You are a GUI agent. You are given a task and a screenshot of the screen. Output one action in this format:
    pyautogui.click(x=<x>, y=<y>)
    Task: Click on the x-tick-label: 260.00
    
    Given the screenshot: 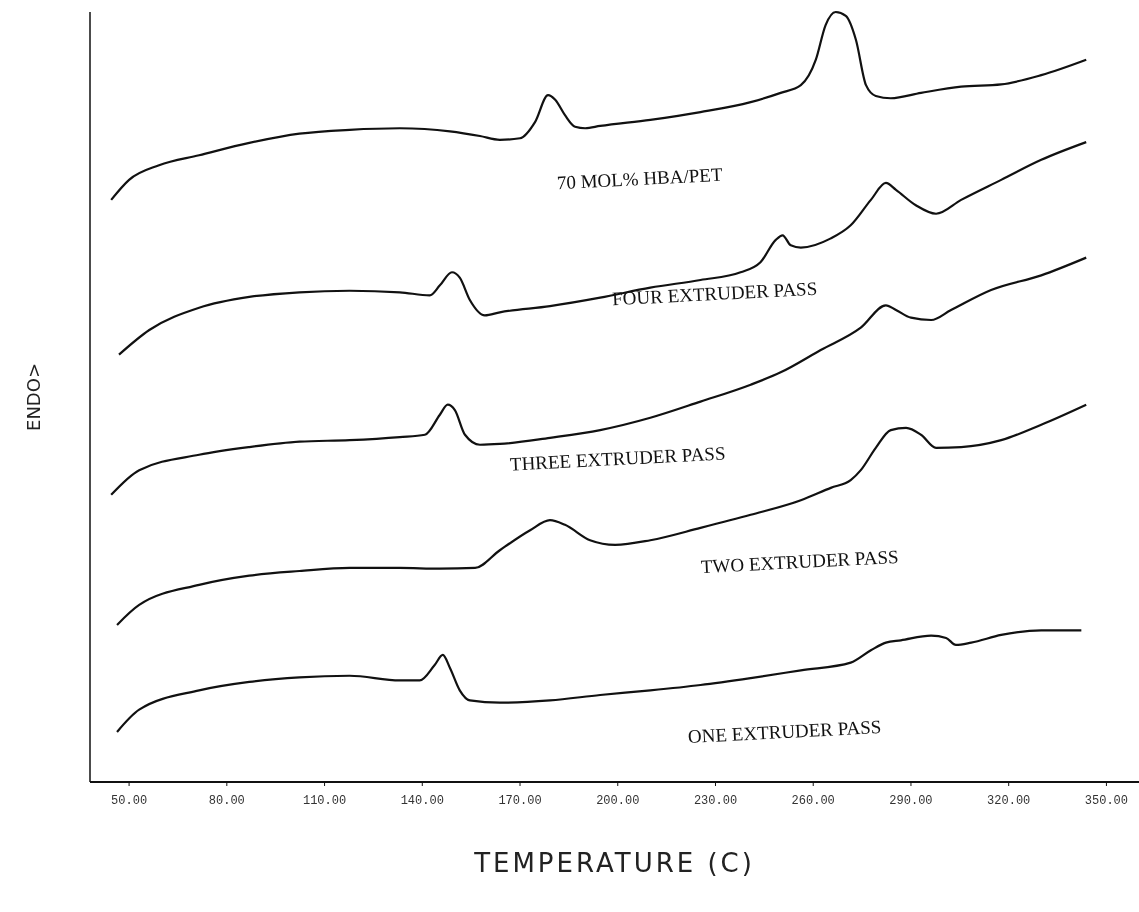 What is the action you would take?
    pyautogui.click(x=813, y=801)
    